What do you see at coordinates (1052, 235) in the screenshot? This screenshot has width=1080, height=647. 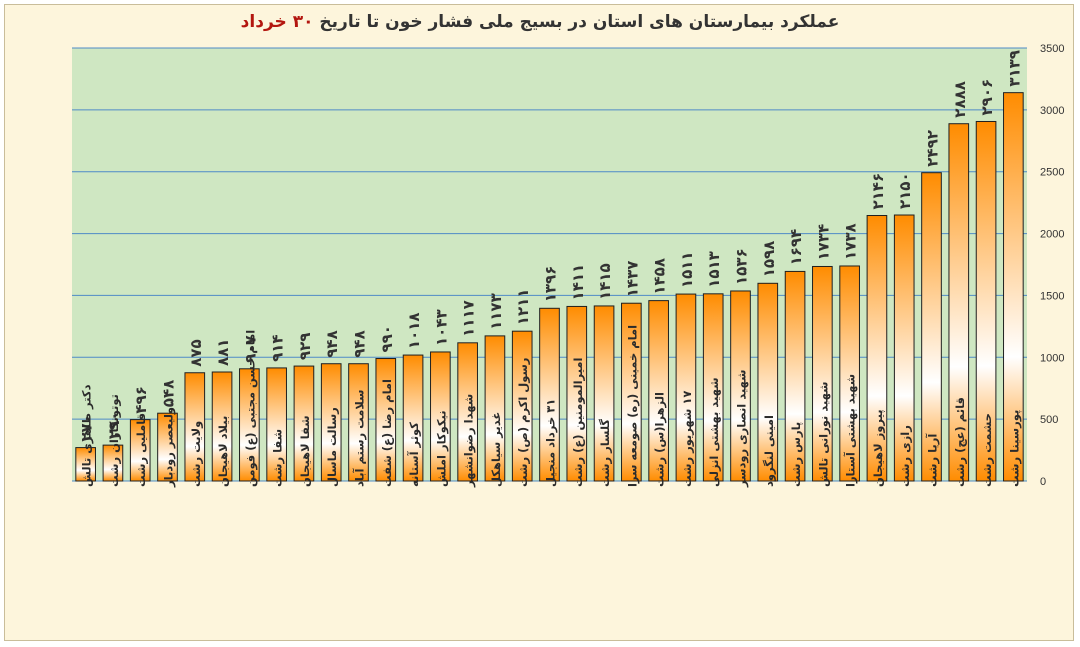 I see `y-tick-label: 2000` at bounding box center [1052, 235].